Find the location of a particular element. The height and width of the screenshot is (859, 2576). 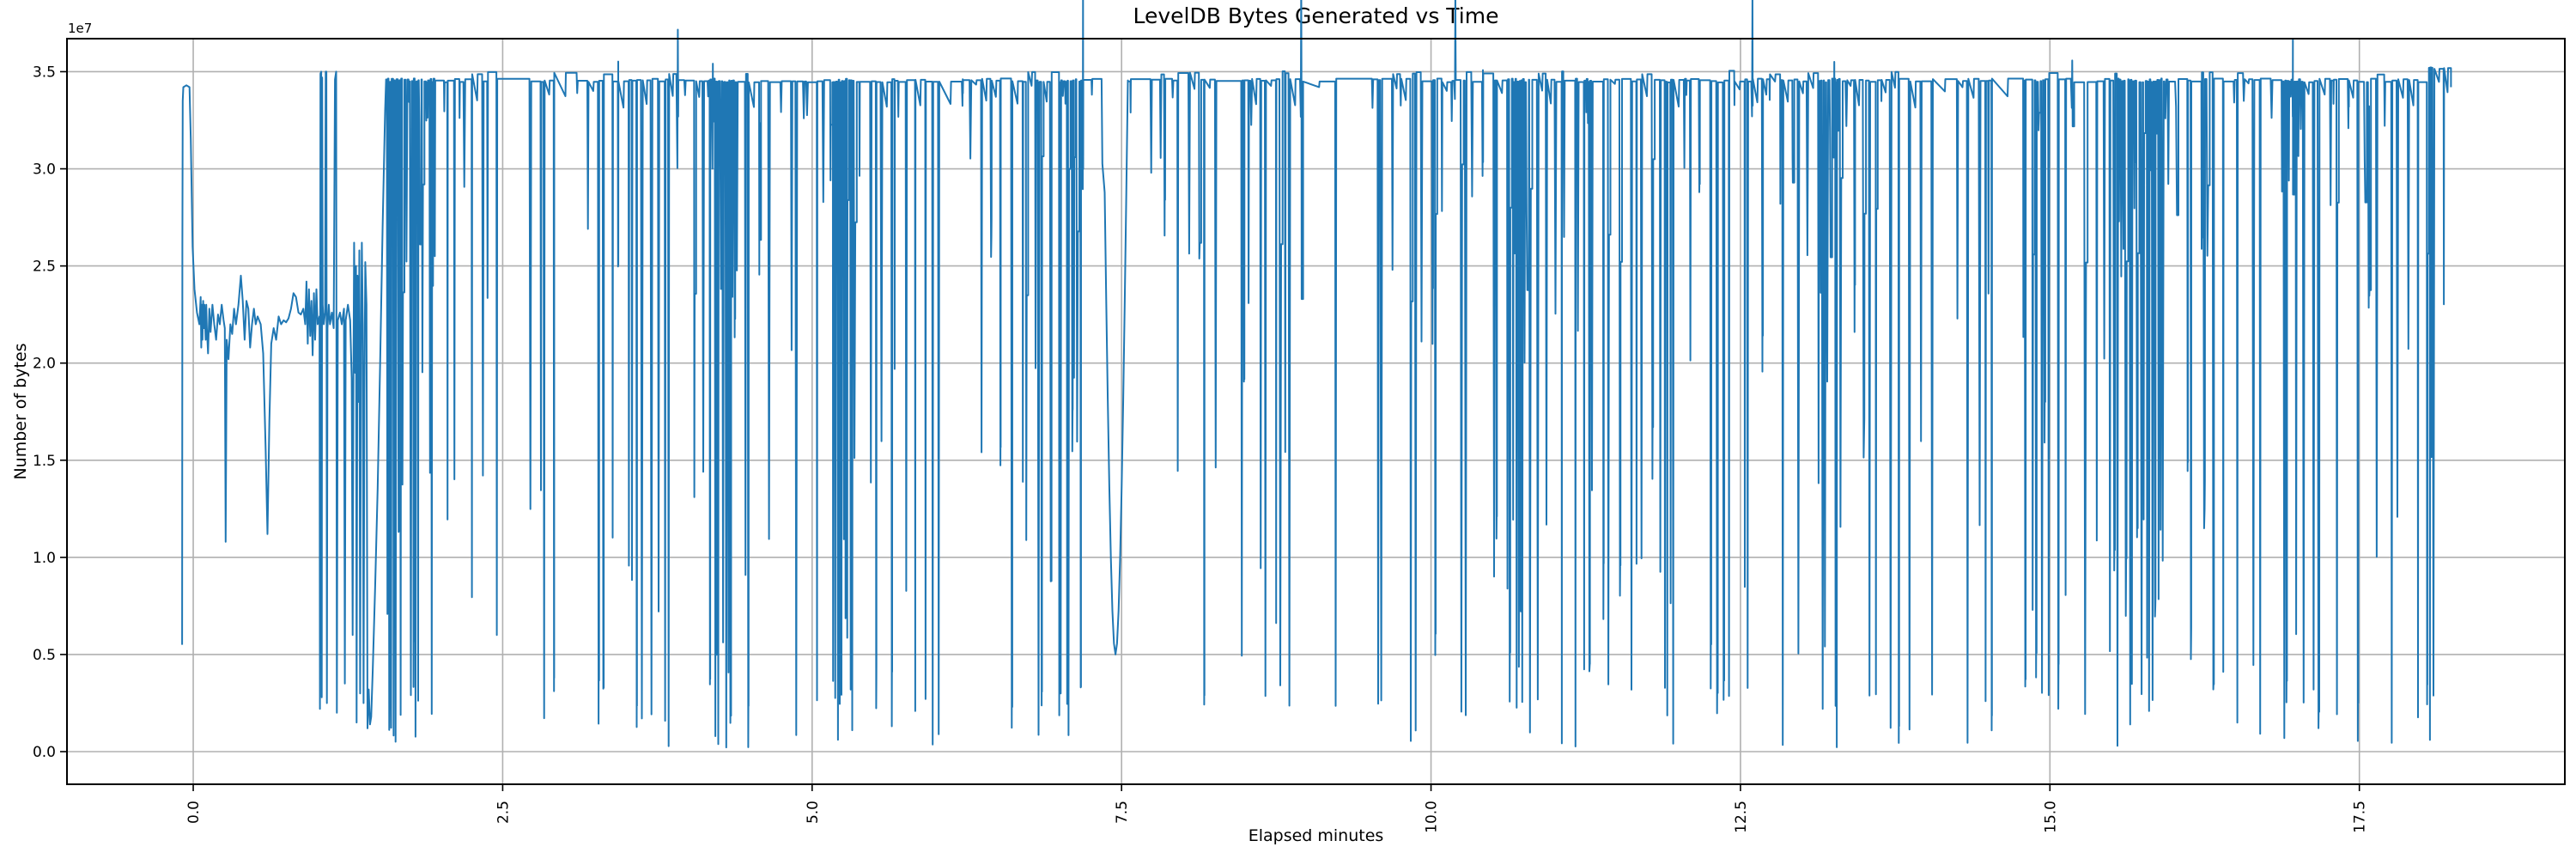

x-tick-label: 0.0 is located at coordinates (194, 812).